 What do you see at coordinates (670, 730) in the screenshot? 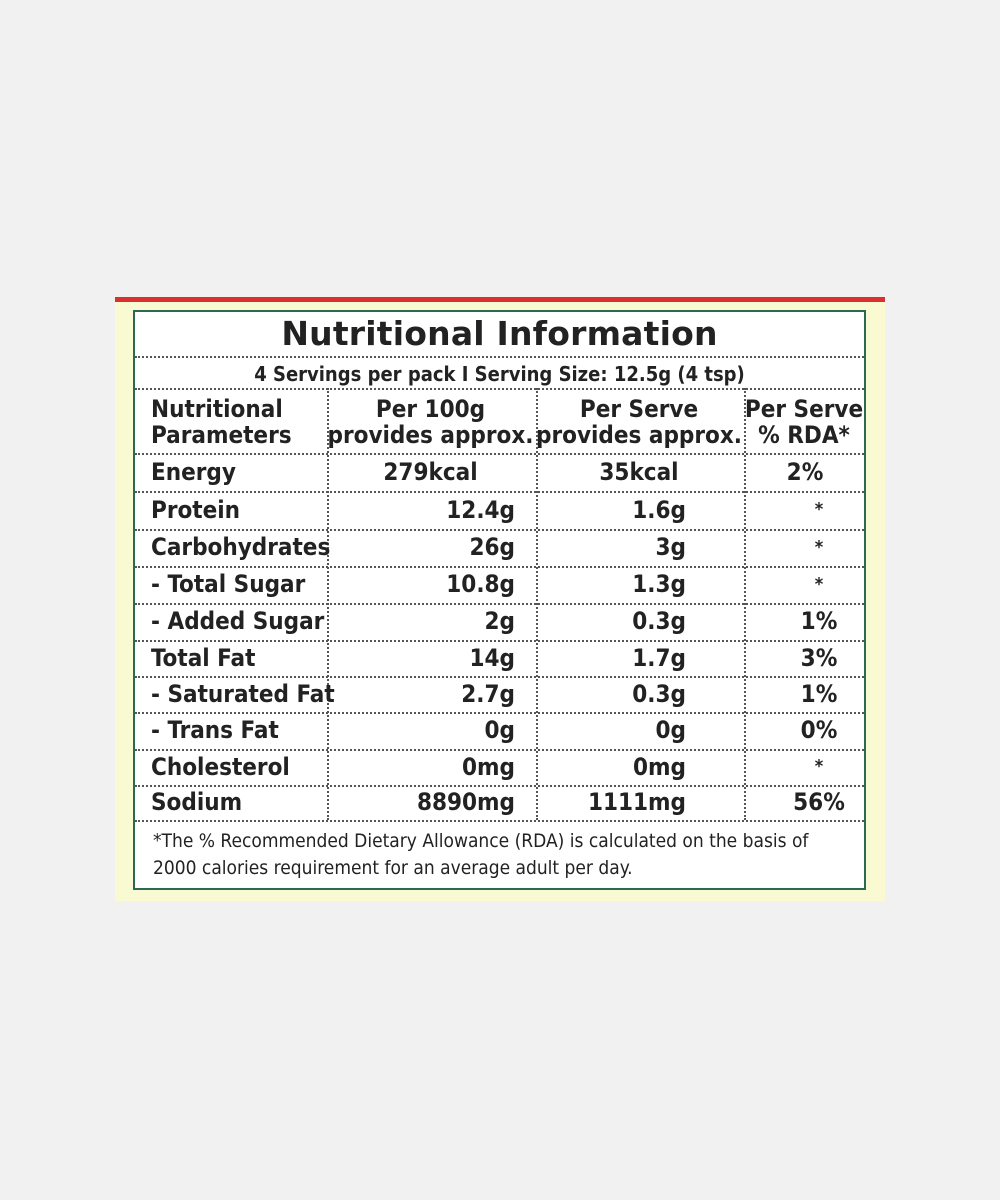
I see `row-trans-fat-perserve: 0g` at bounding box center [670, 730].